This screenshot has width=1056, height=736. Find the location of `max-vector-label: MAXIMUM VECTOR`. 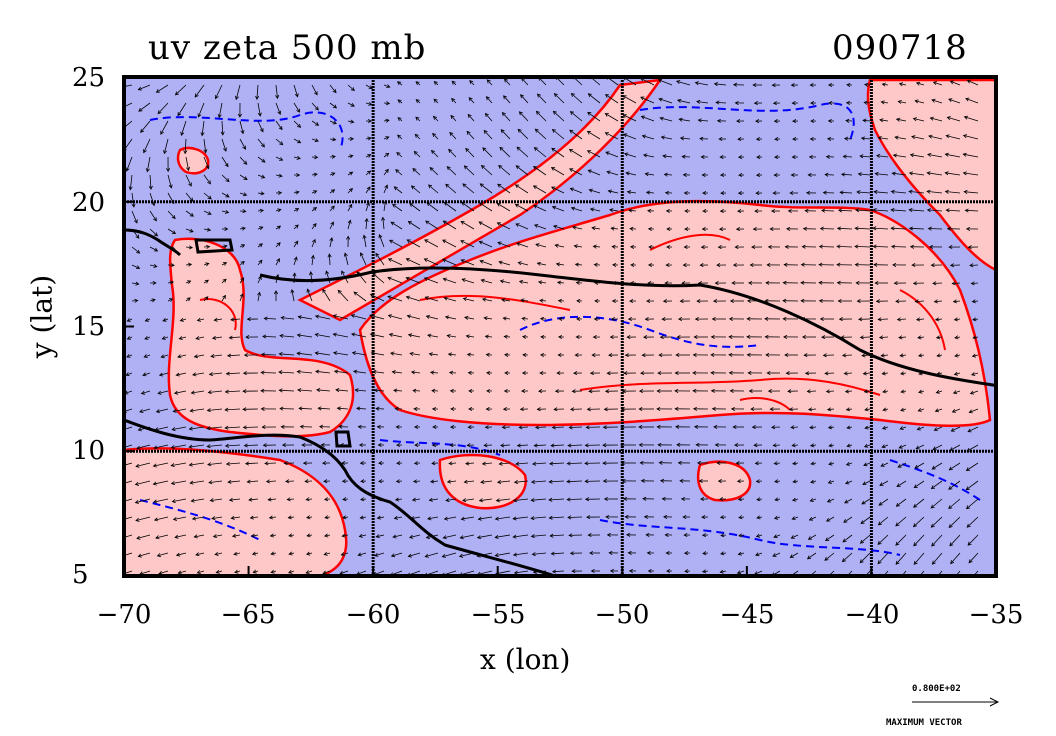

max-vector-label: MAXIMUM VECTOR is located at coordinates (924, 723).